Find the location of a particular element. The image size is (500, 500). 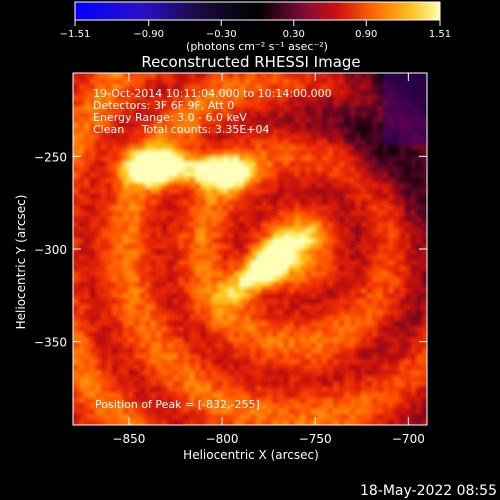

colorbar-tick-label: −0.90 is located at coordinates (148, 34).